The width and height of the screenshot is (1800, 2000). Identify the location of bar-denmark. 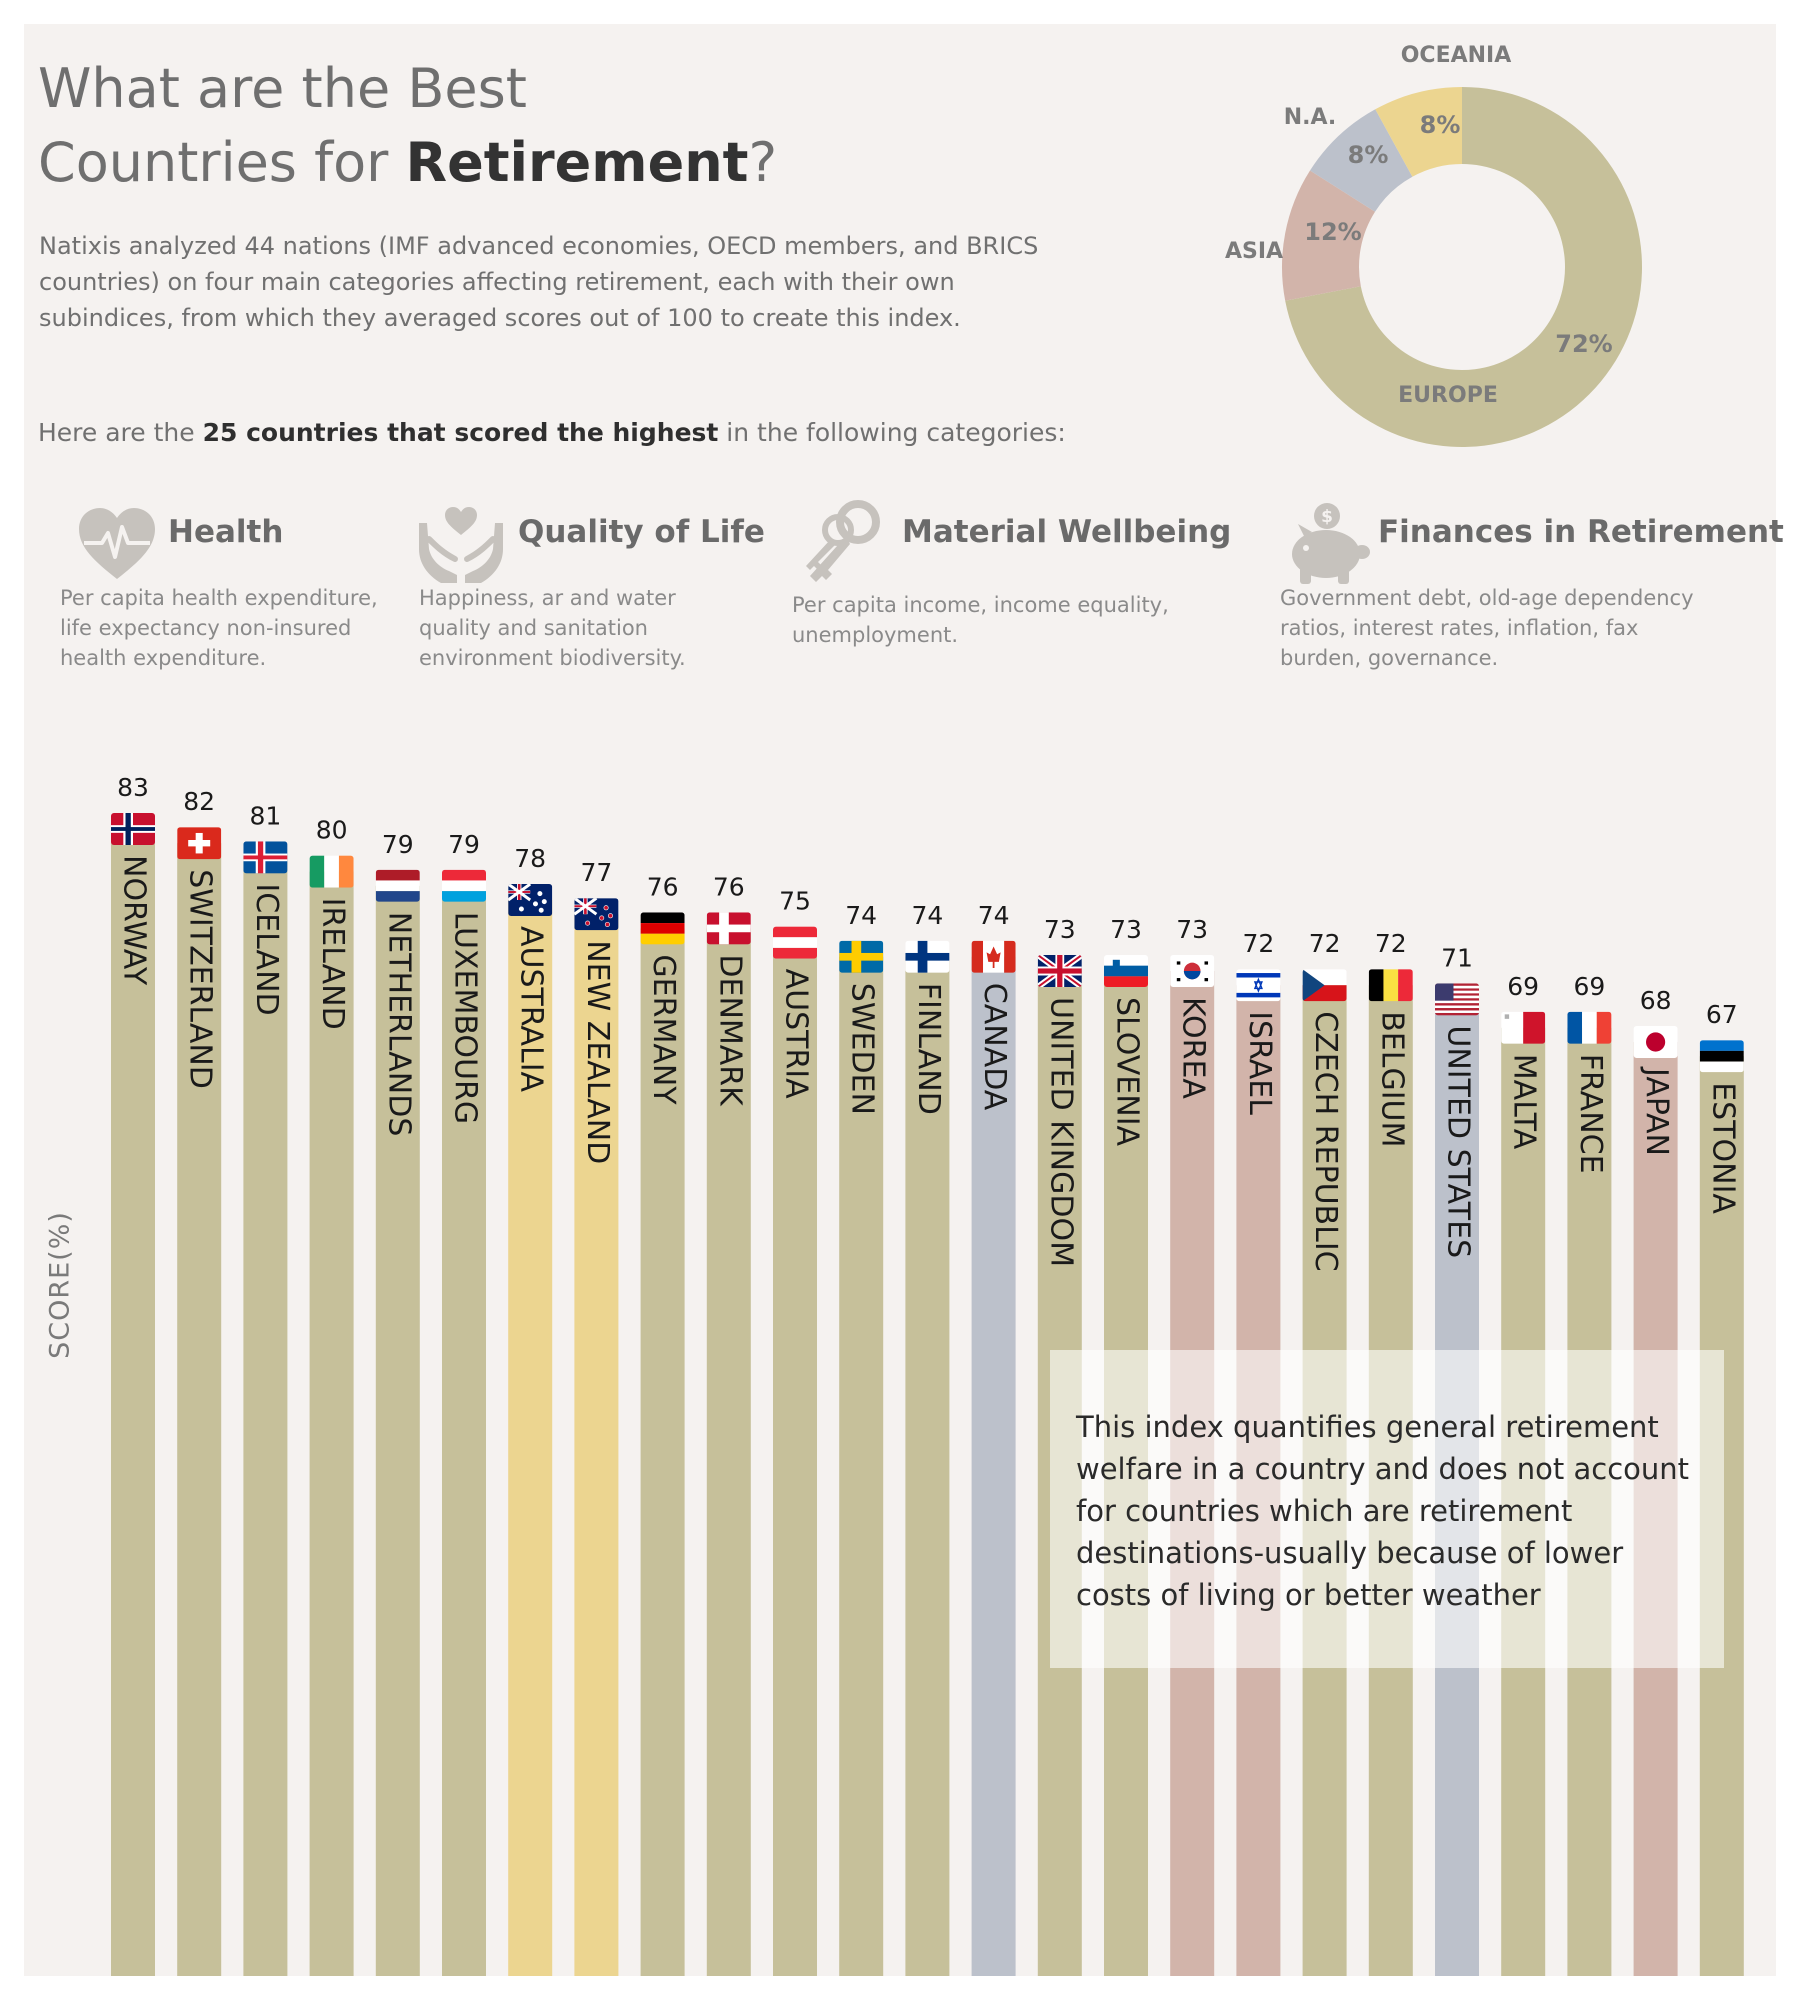
(728, 1452).